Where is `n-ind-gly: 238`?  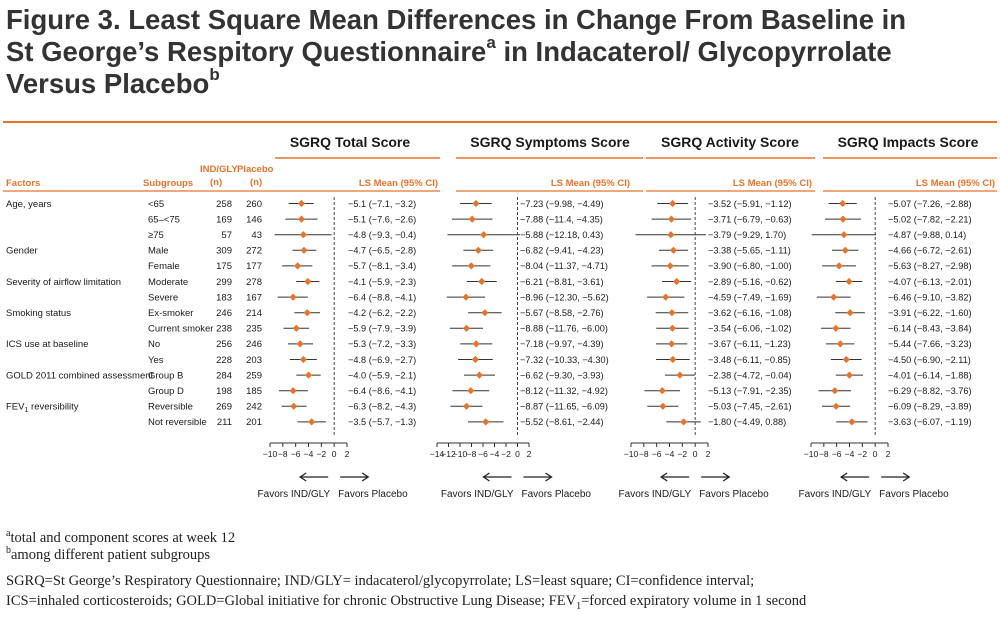
n-ind-gly: 238 is located at coordinates (224, 329).